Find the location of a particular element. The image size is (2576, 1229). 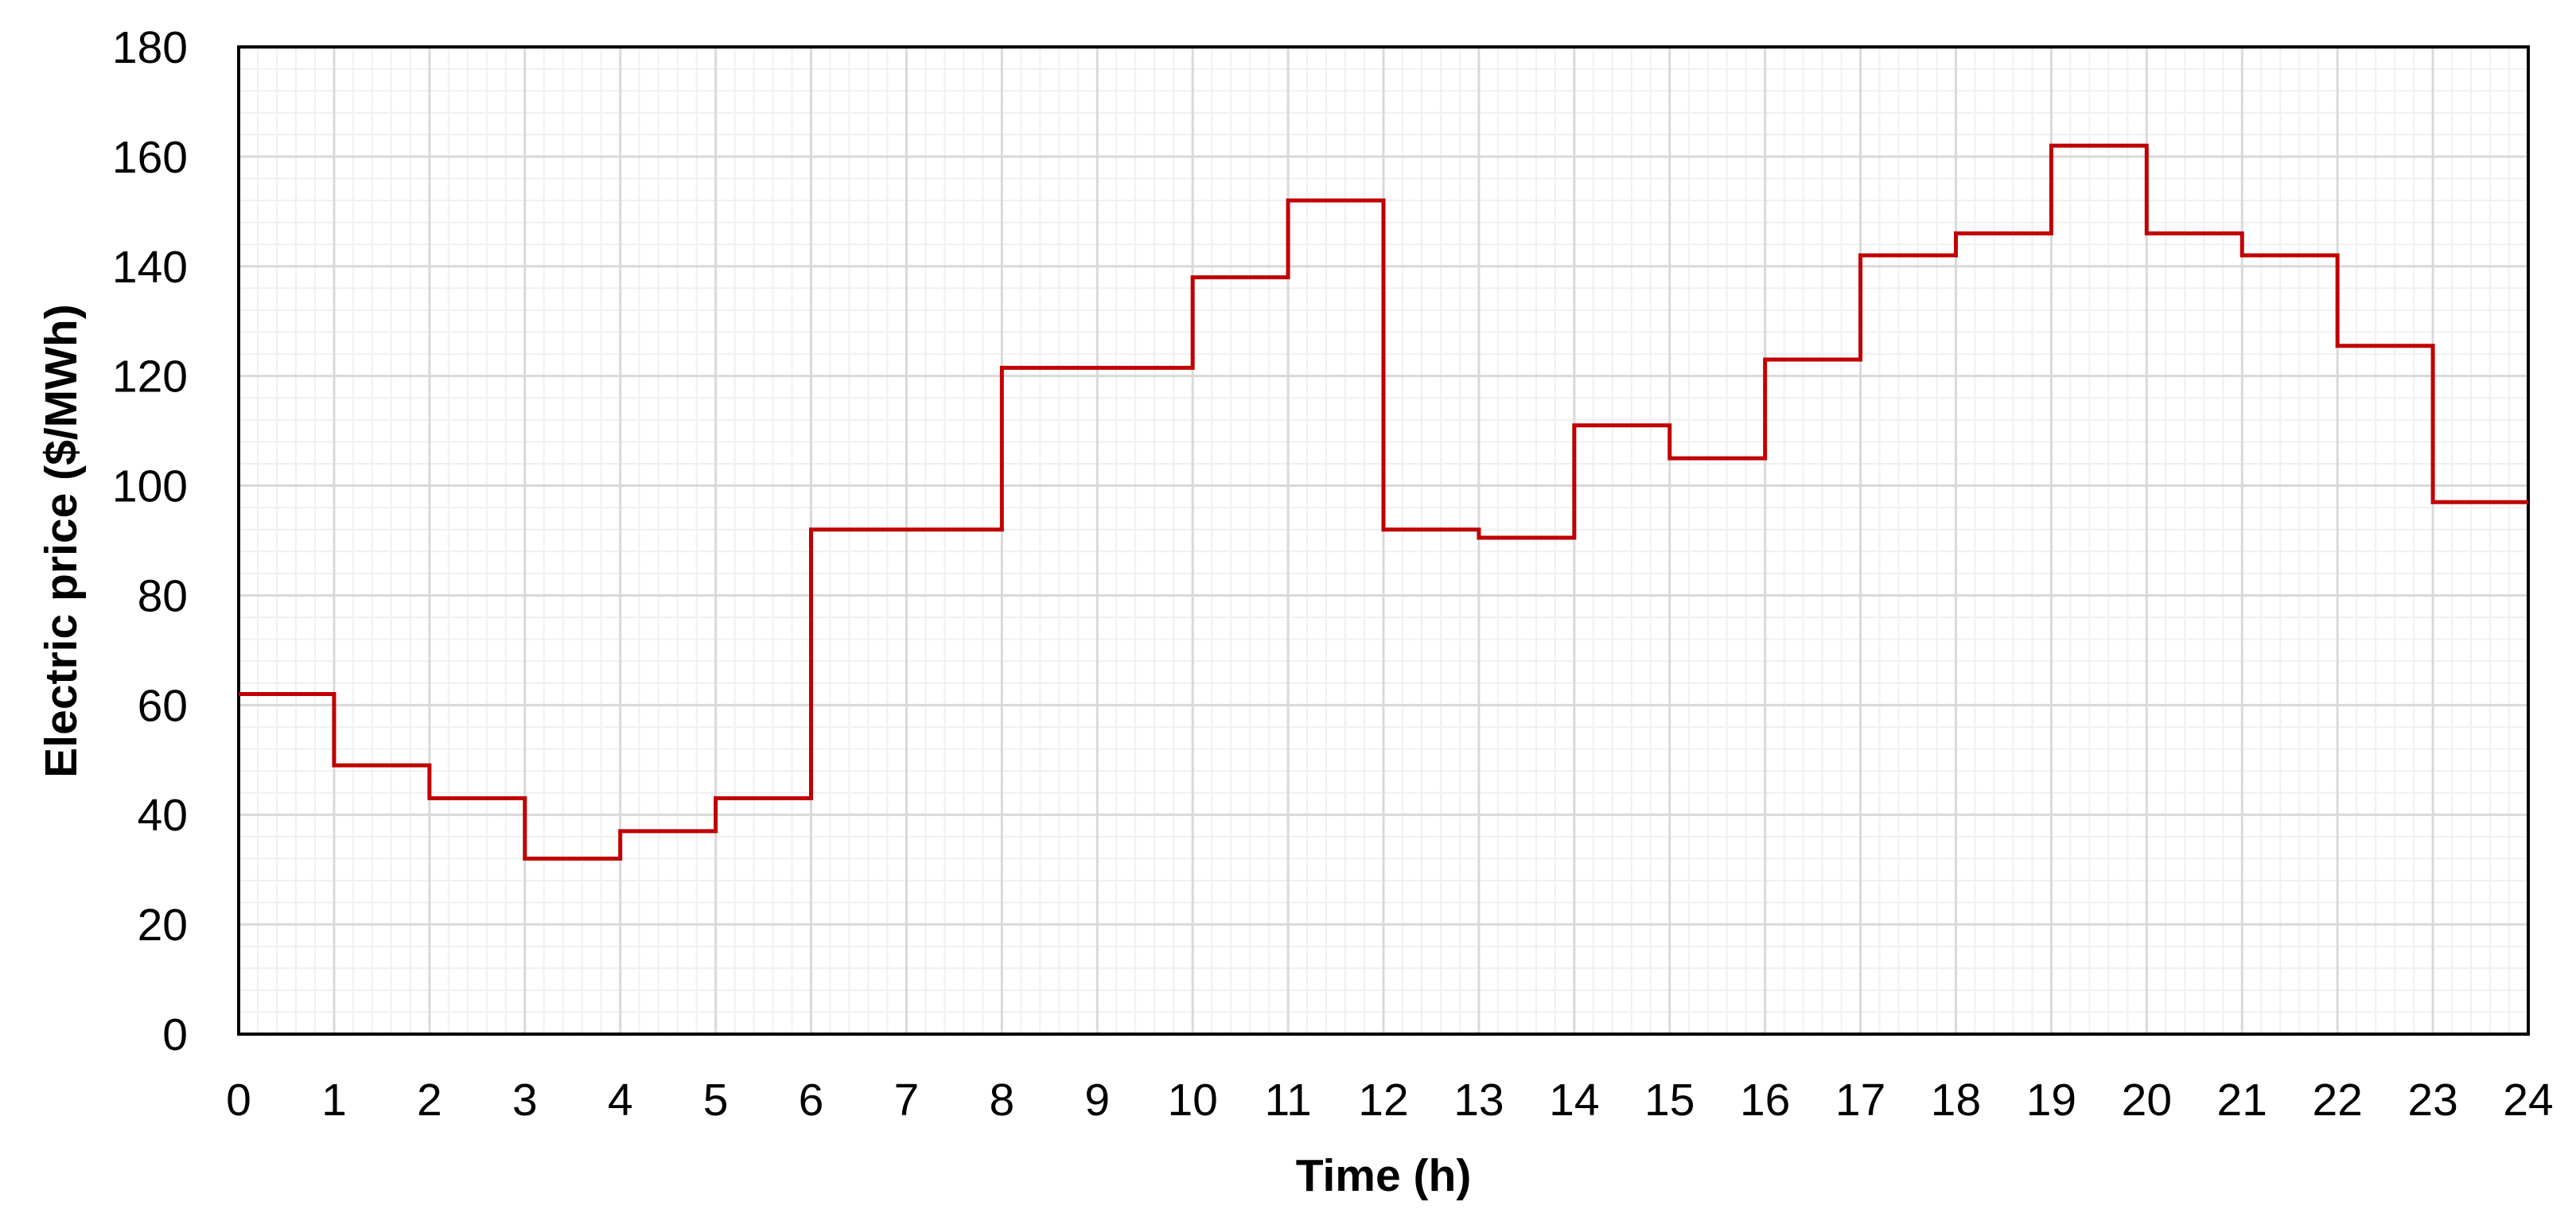

x-tick-label: 16 is located at coordinates (1765, 1100).